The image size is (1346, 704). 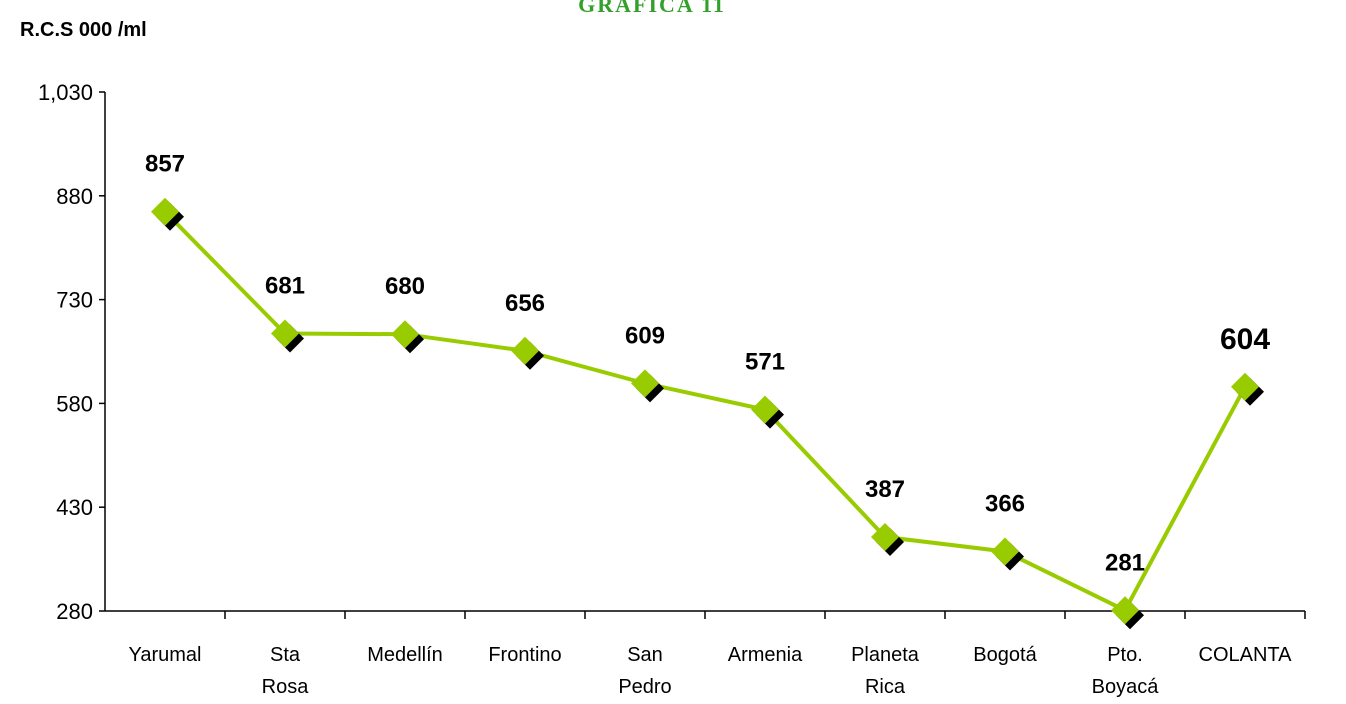 I want to click on data-label: 281, so click(x=1125, y=562).